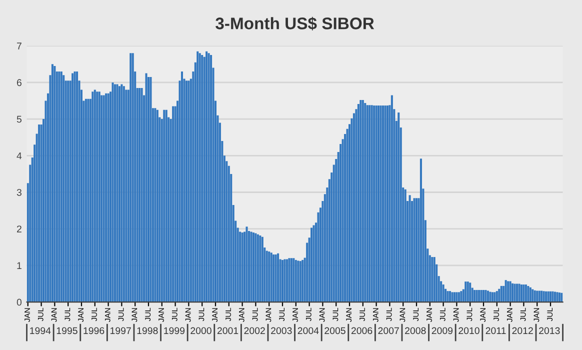 The width and height of the screenshot is (582, 350). I want to click on text: 2010, so click(469, 330).